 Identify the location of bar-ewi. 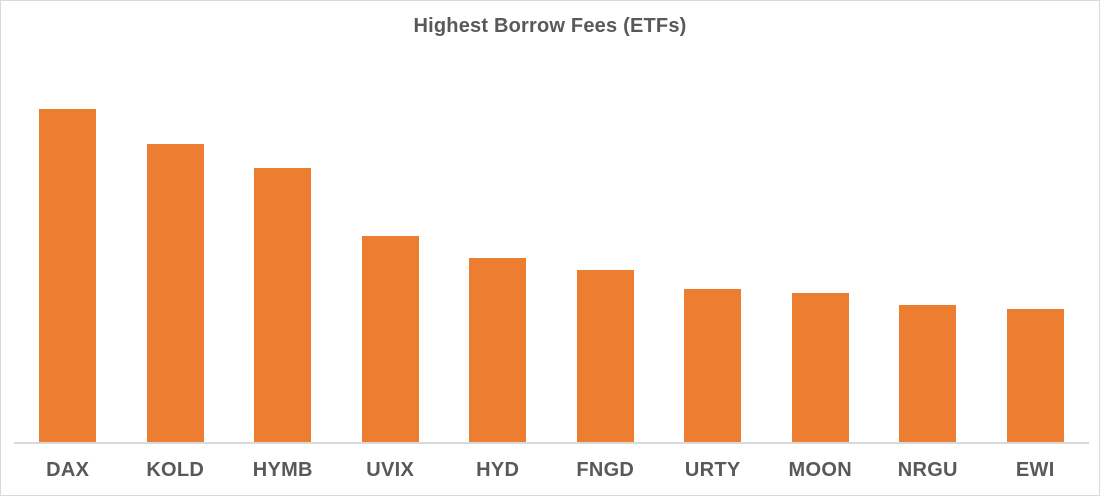
(1035, 376).